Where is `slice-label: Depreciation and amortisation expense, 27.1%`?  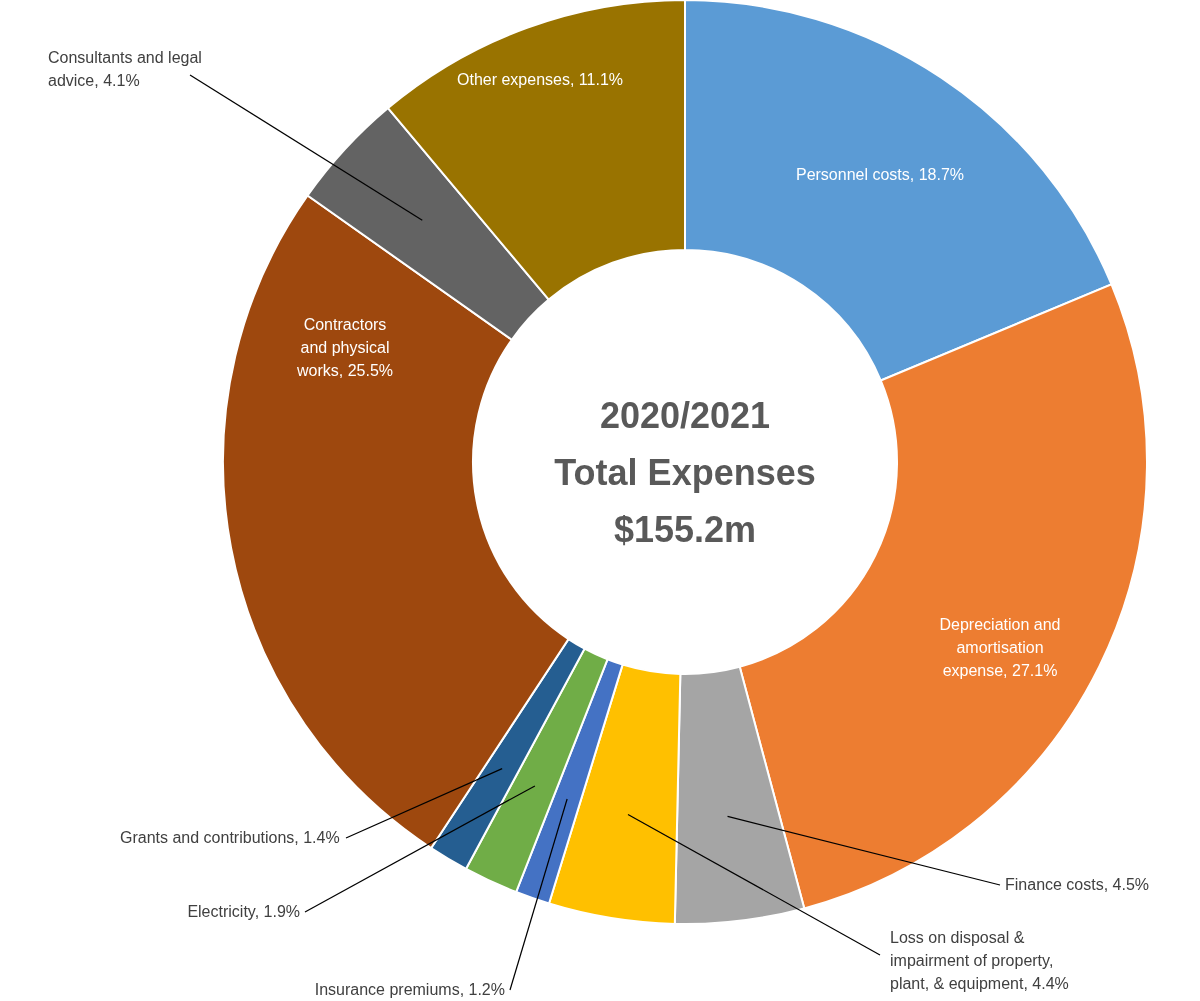 slice-label: Depreciation and amortisation expense, 27.1% is located at coordinates (1000, 647).